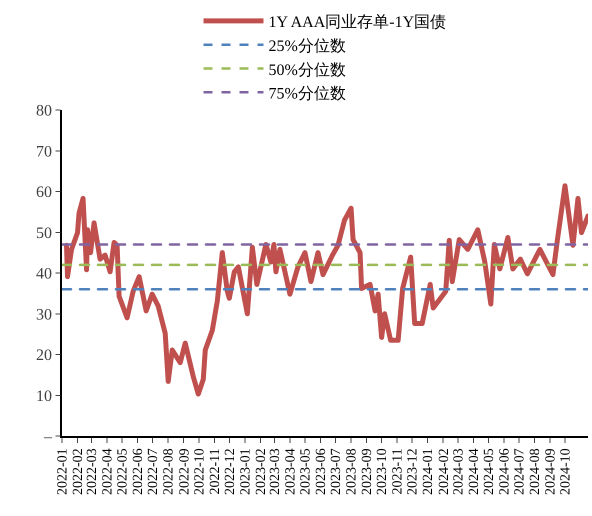  I want to click on x-tick-label: 2022-10, so click(200, 472).